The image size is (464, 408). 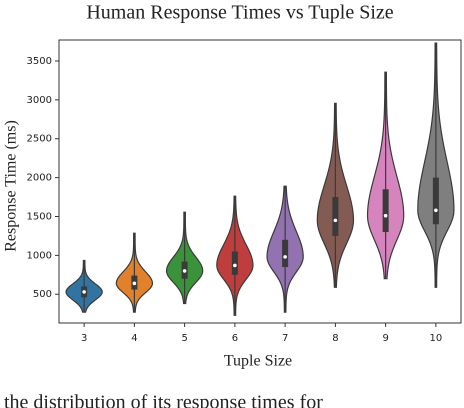 What do you see at coordinates (385, 338) in the screenshot?
I see `x-tick-label: 9` at bounding box center [385, 338].